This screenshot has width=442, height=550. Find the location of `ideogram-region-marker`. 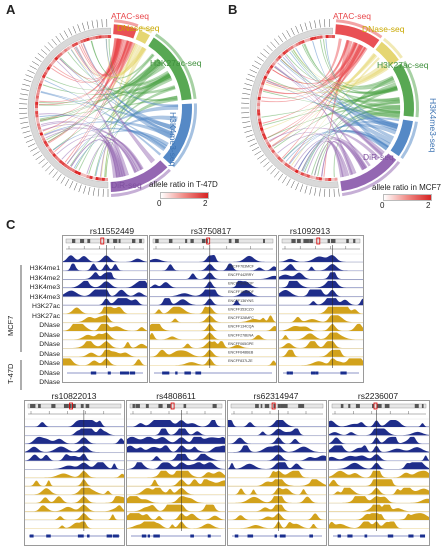

ideogram-region-marker is located at coordinates (102, 241).